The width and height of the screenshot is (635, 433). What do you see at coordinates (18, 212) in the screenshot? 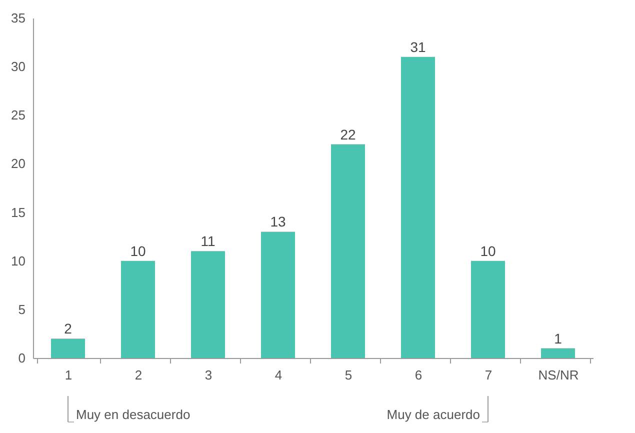
I see `y-tick-label: 15` at bounding box center [18, 212].